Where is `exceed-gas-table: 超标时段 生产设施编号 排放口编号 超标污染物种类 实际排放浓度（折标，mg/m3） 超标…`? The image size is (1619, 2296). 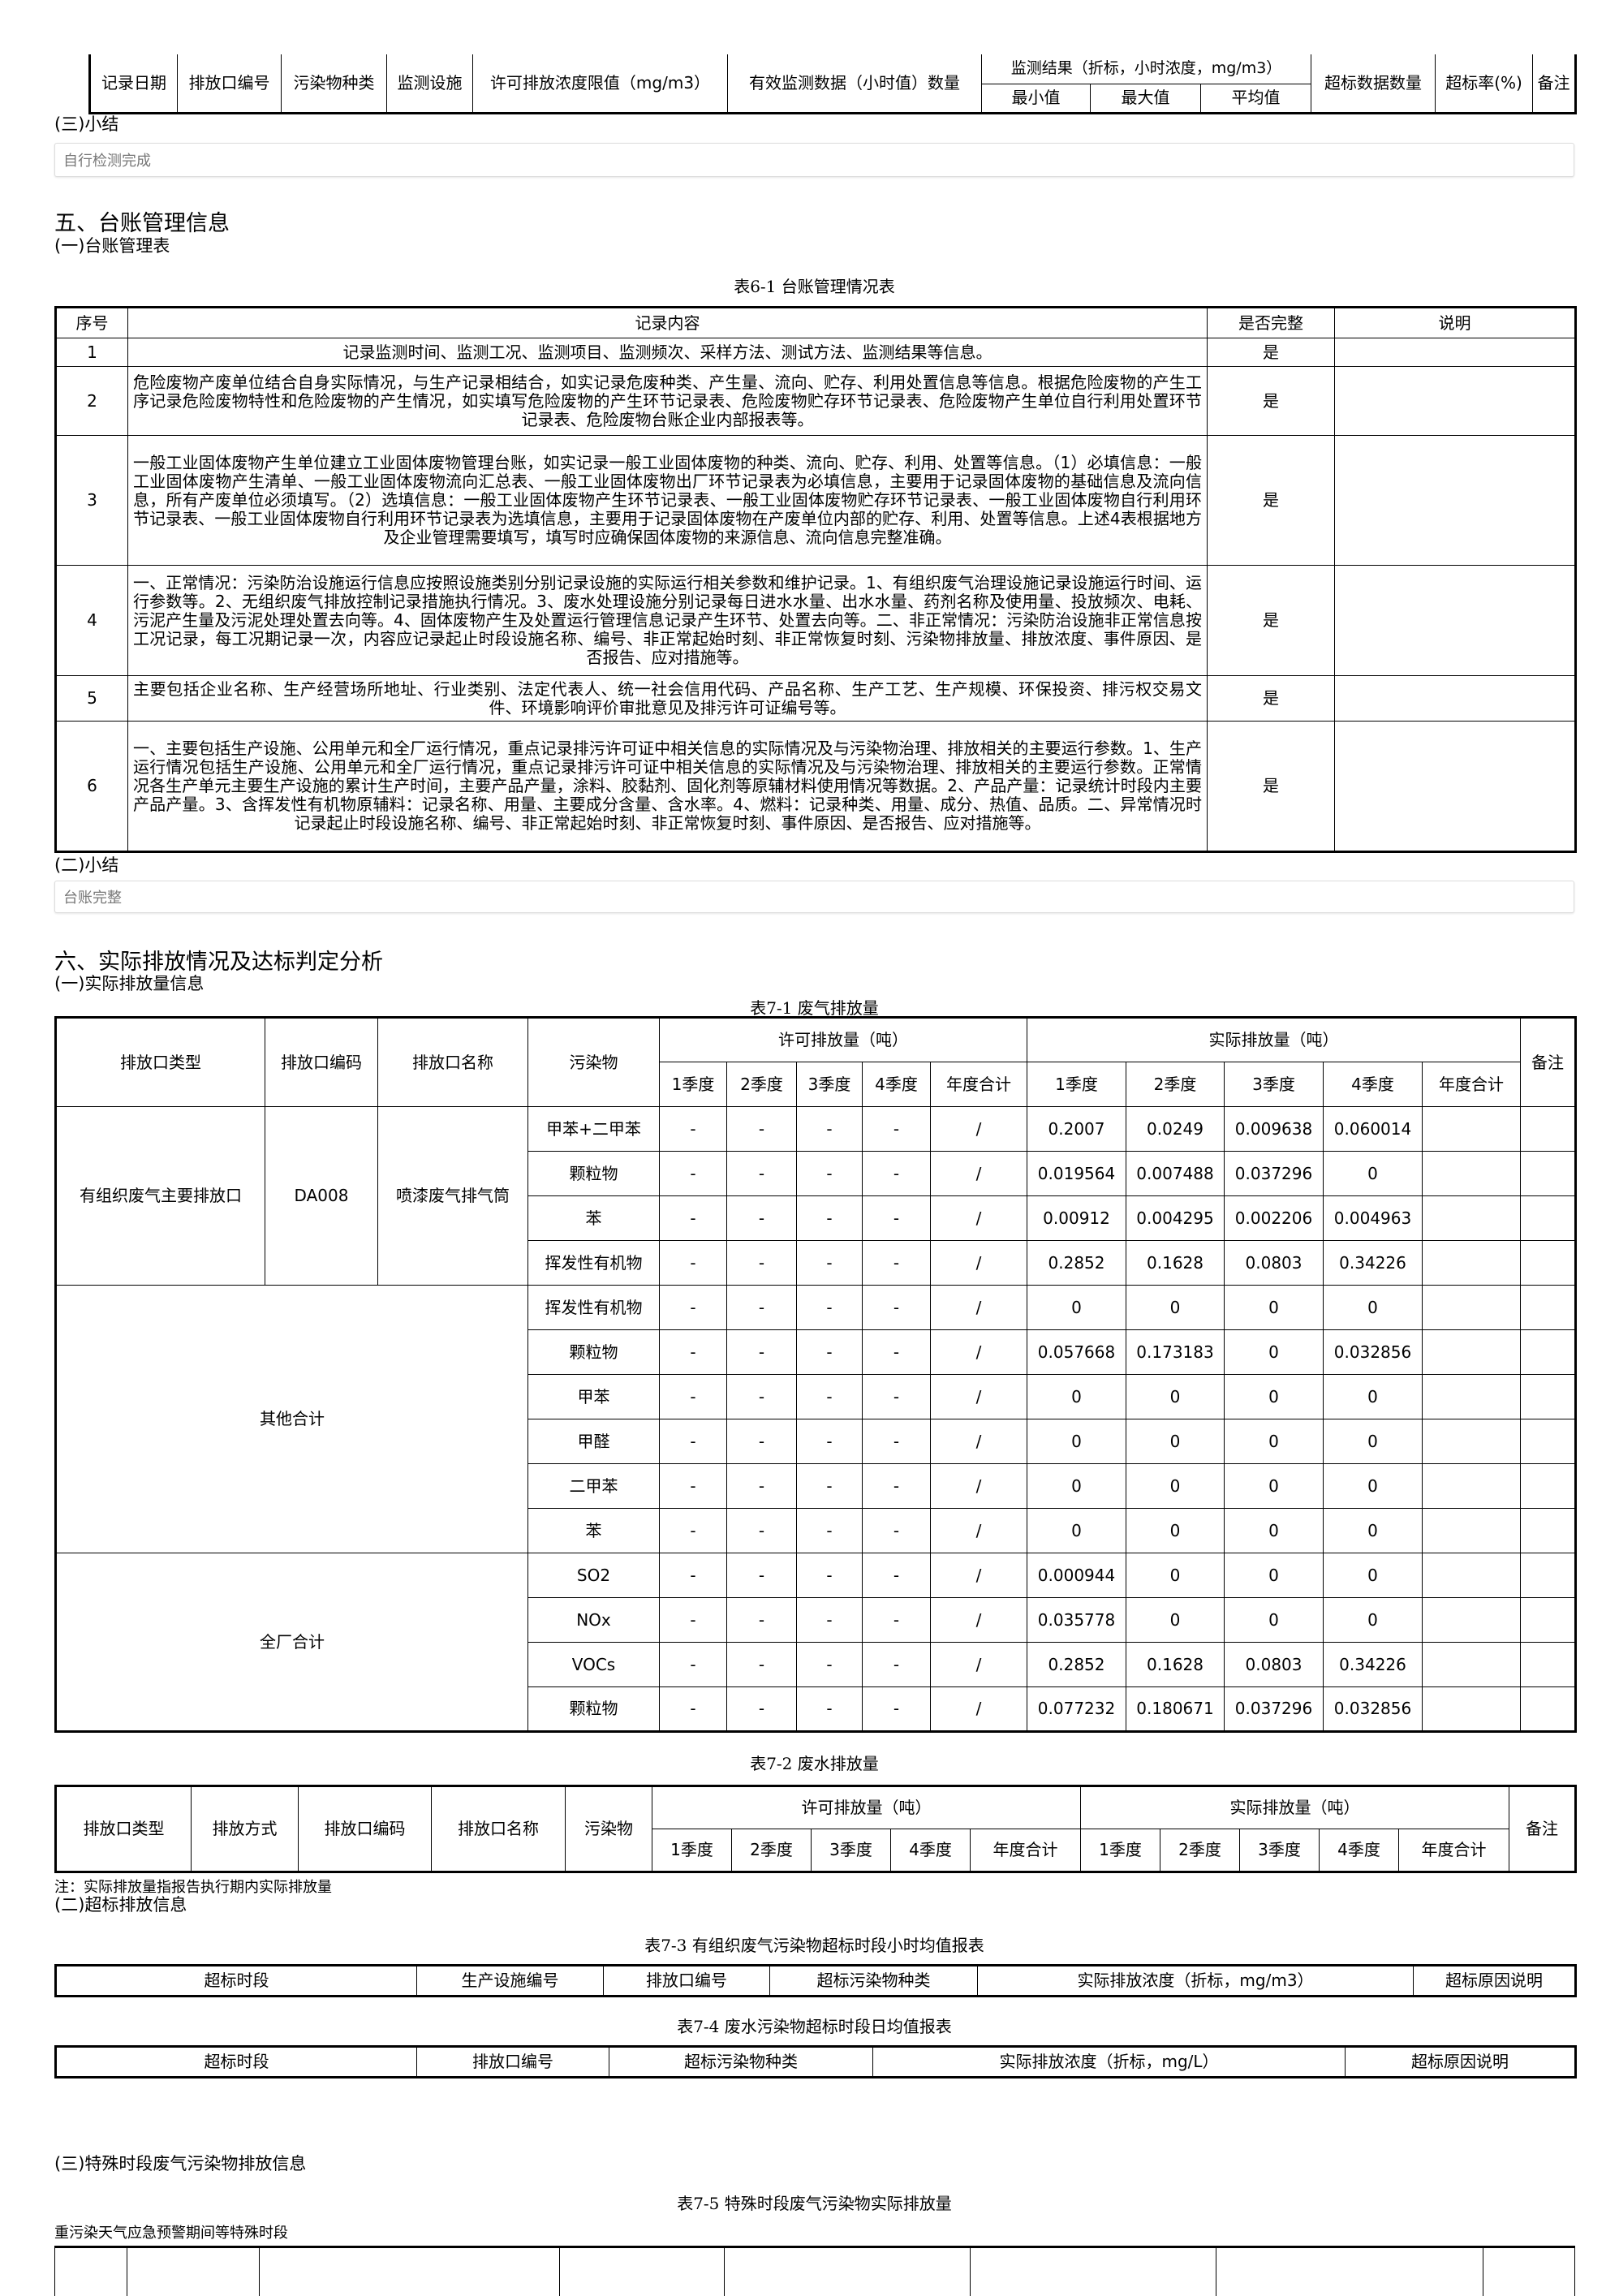 exceed-gas-table: 超标时段 生产设施编号 排放口编号 超标污染物种类 实际排放浓度（折标，mg/m3） 超标… is located at coordinates (815, 1981).